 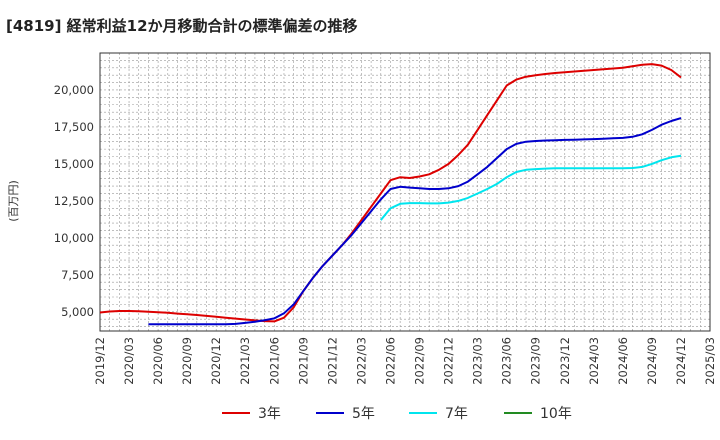 I want to click on y-tick-label: 7,500, so click(x=77, y=275).